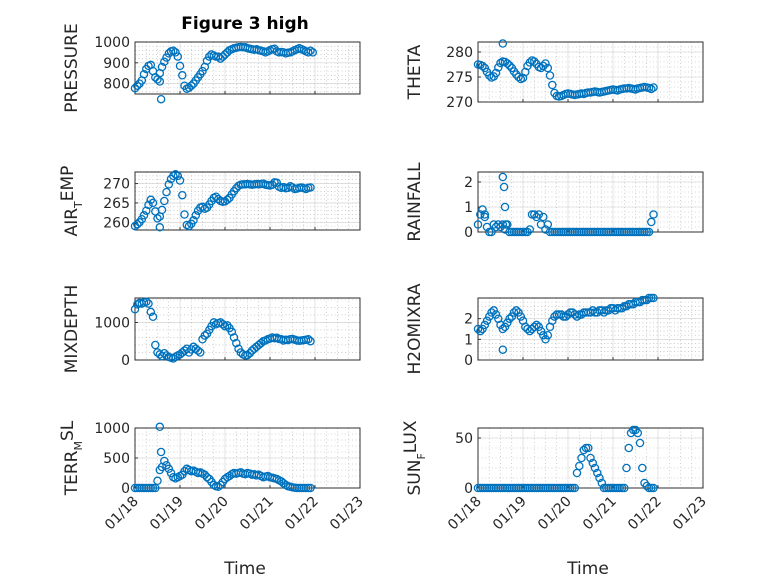  I want to click on figure-title: Figure 3 high, so click(245, 24).